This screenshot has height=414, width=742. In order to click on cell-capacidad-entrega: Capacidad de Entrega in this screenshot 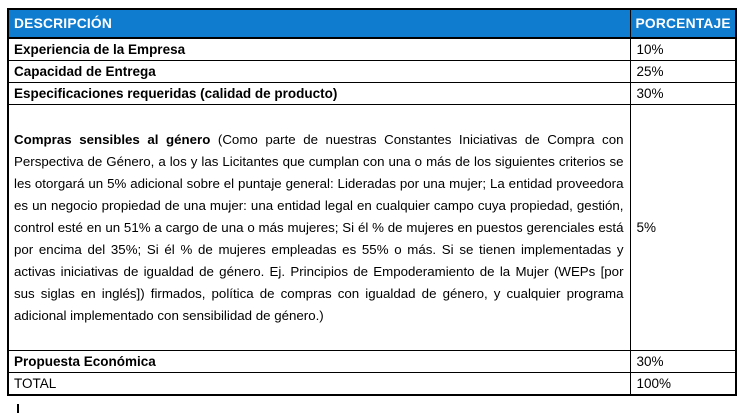, I will do `click(319, 71)`.